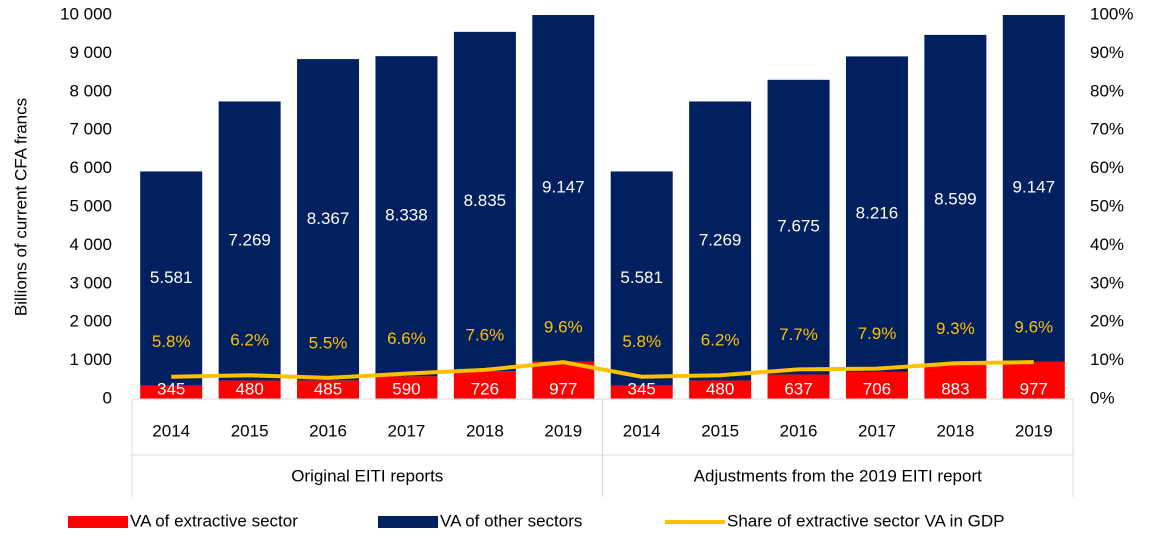  What do you see at coordinates (107, 397) in the screenshot?
I see `y-tick-label: 0` at bounding box center [107, 397].